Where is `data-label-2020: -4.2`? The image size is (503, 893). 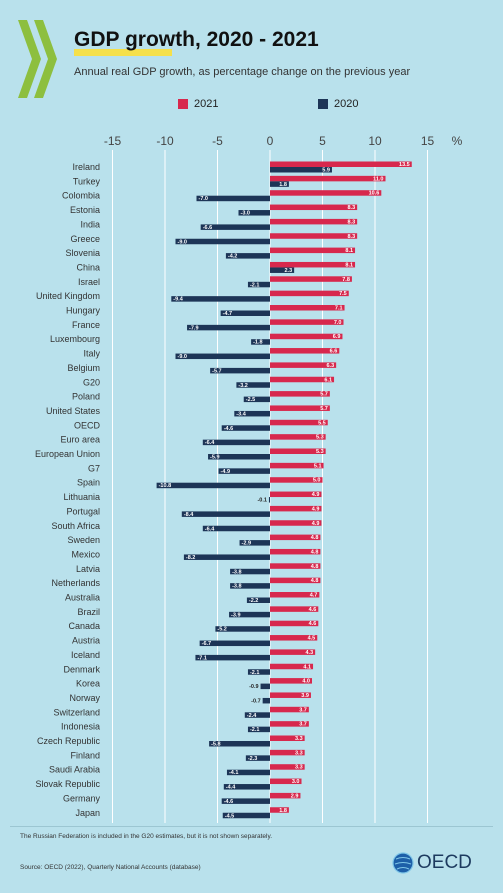
data-label-2020: -4.2 is located at coordinates (232, 257).